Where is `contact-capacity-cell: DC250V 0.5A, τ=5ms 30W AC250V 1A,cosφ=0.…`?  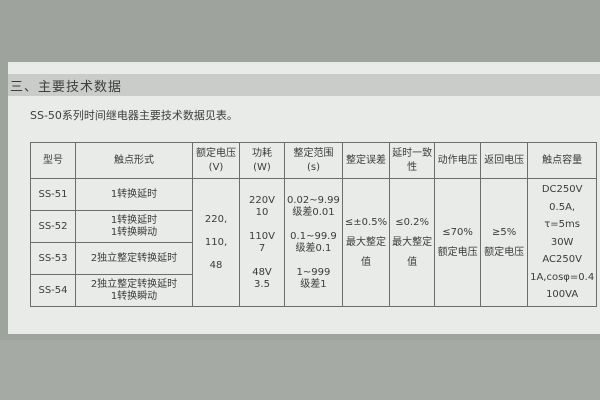
contact-capacity-cell: DC250V 0.5A, τ=5ms 30W AC250V 1A,cosφ=0.… is located at coordinates (562, 242).